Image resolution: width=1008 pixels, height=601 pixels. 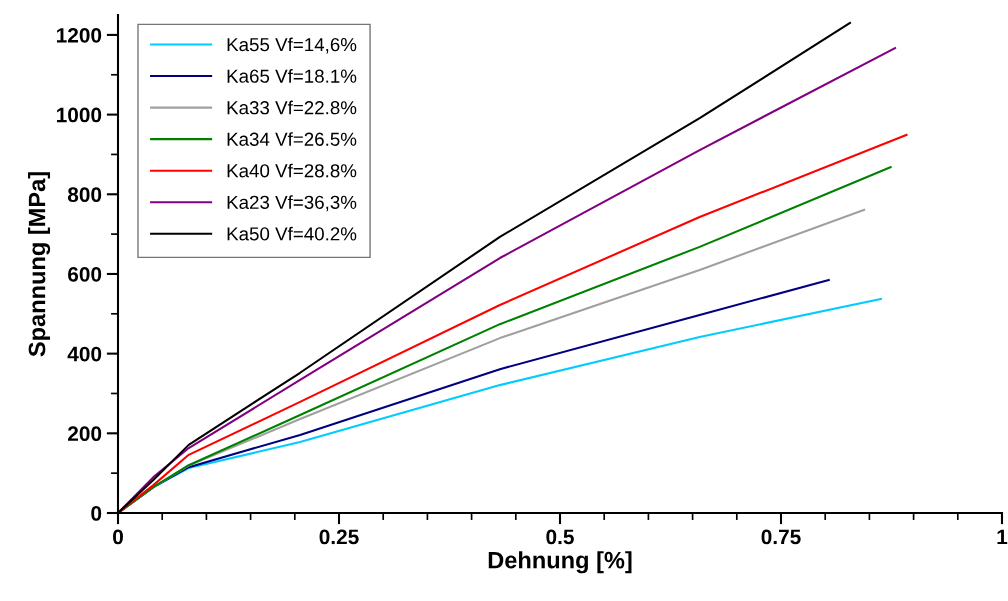 What do you see at coordinates (84, 195) in the screenshot?
I see `y-tick-label: 800` at bounding box center [84, 195].